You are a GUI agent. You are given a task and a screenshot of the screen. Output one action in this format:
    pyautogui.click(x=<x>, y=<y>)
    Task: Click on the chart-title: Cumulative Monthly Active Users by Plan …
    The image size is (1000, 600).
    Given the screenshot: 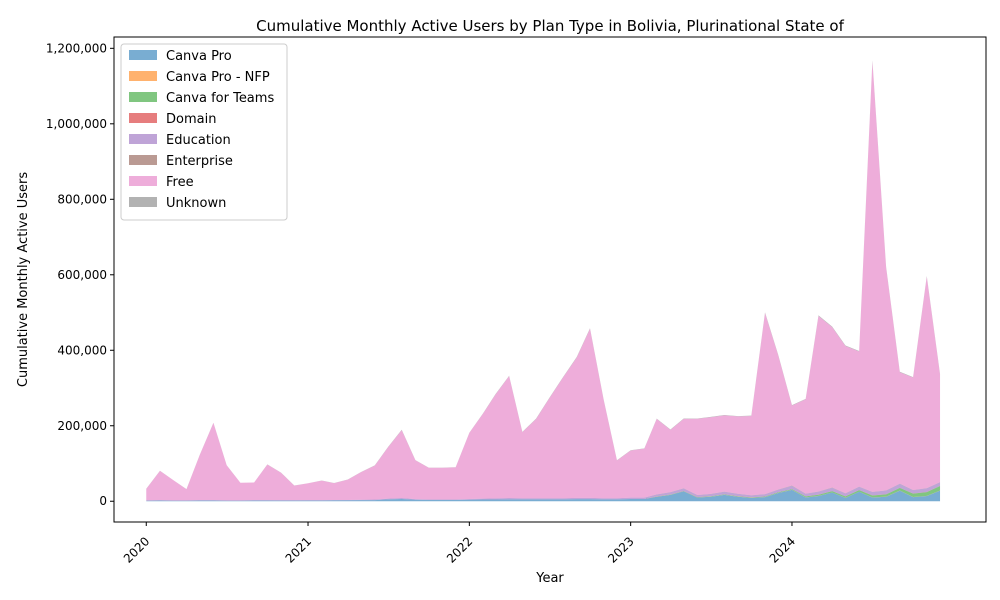 What is the action you would take?
    pyautogui.click(x=550, y=26)
    